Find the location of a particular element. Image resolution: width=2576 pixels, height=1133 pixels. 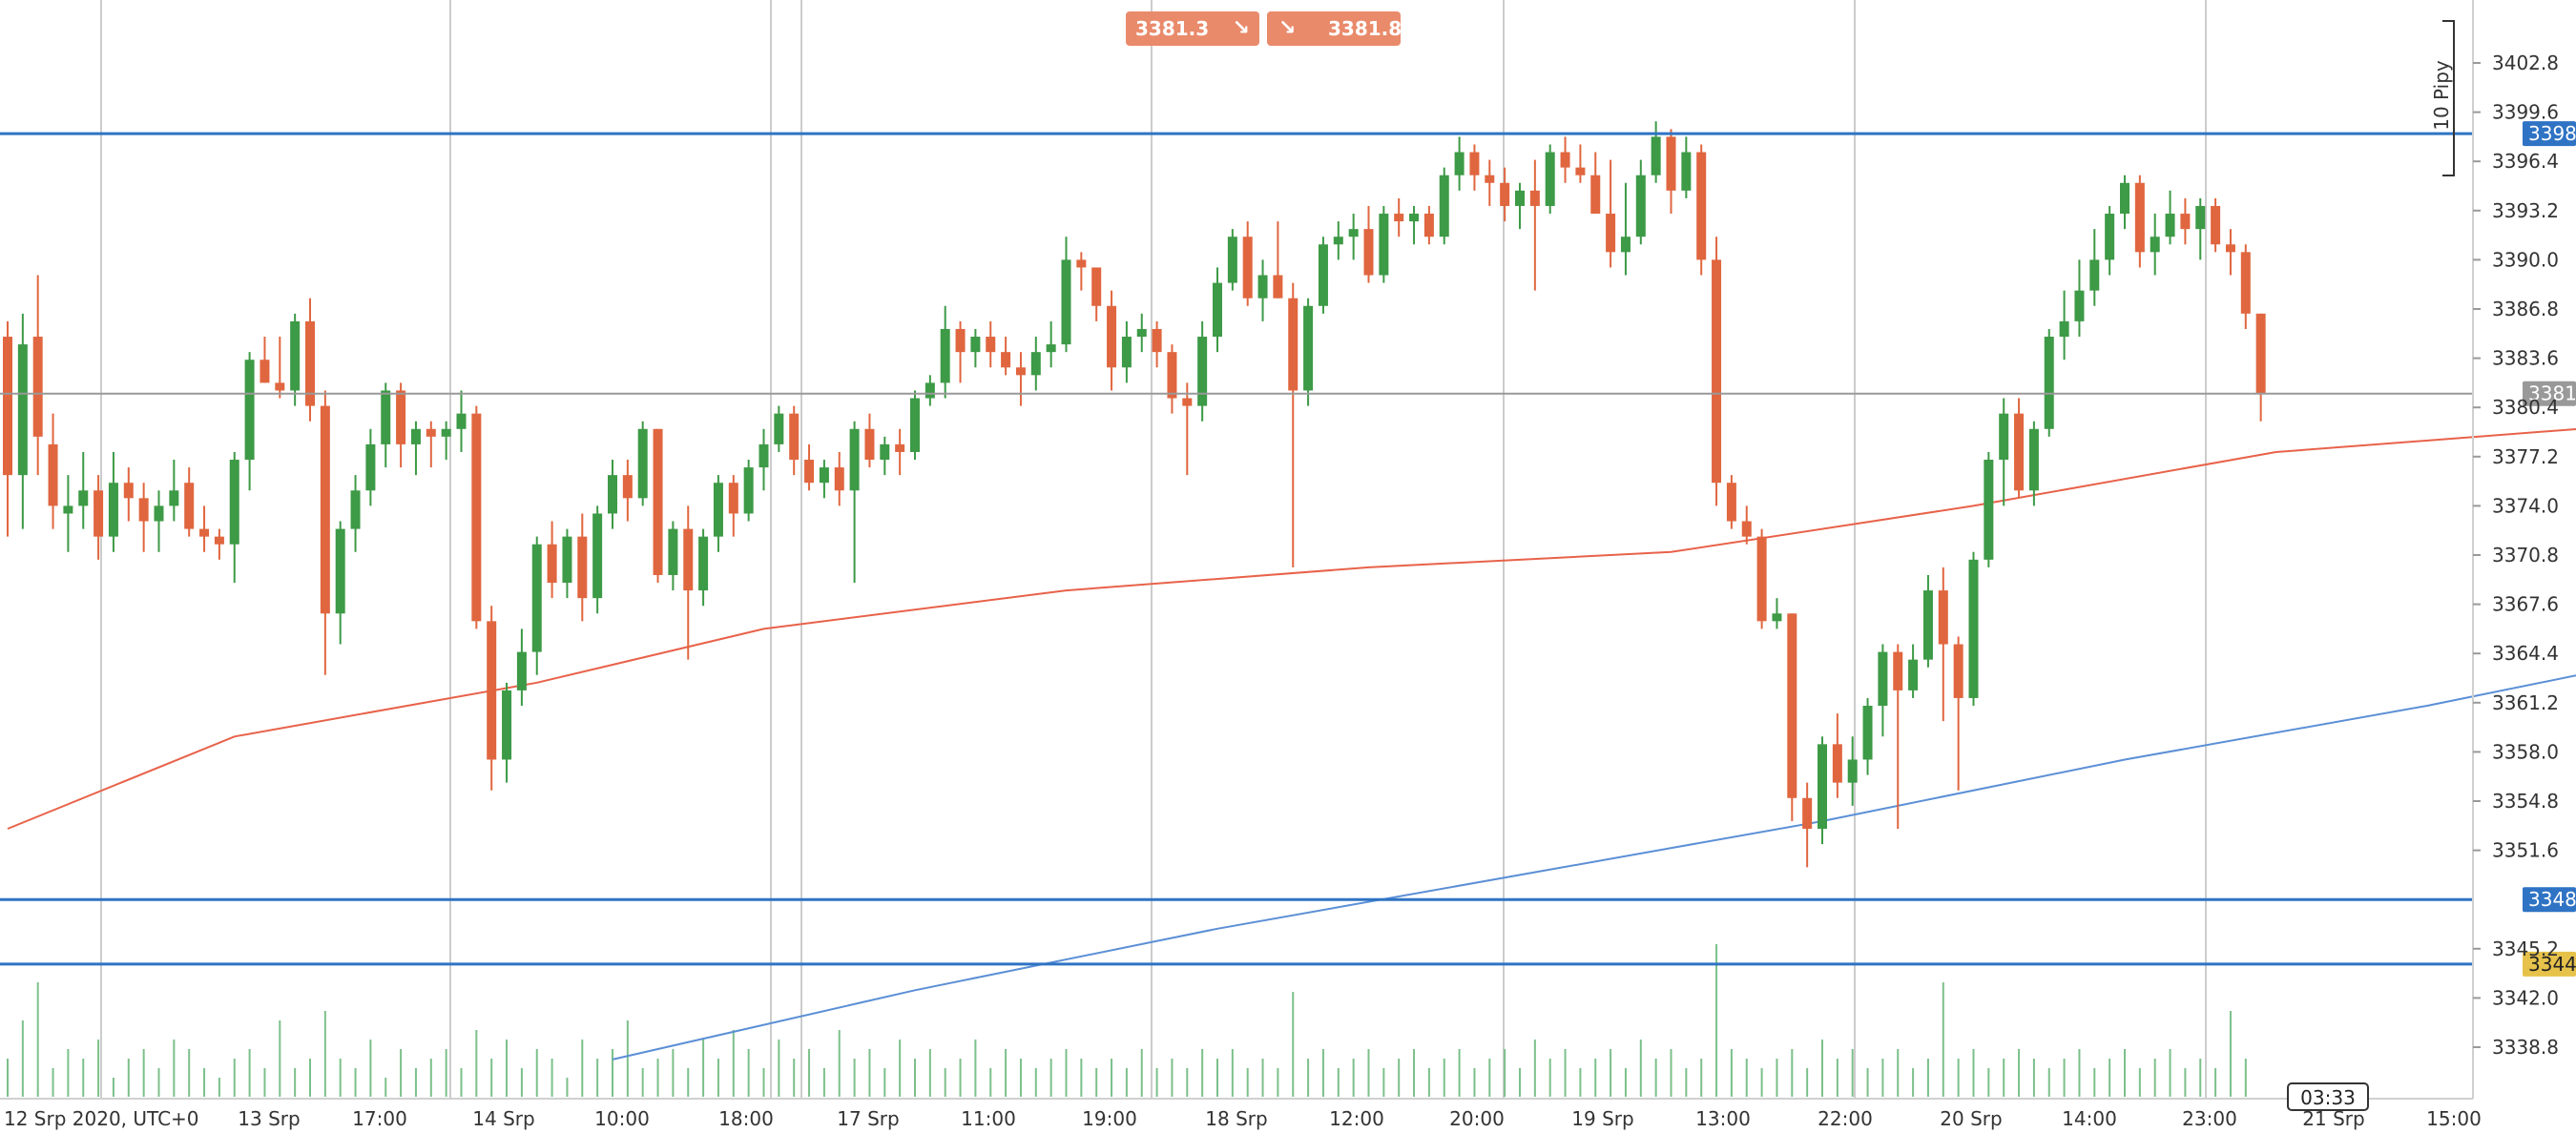

price-tick-label: 3390.0 is located at coordinates (2525, 259).